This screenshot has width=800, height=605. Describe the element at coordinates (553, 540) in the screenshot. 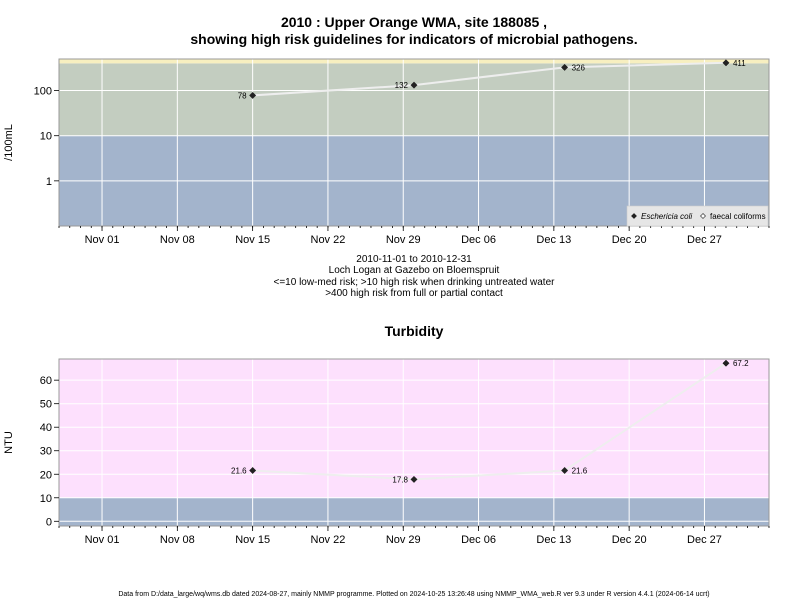

I see `chart2-x-tick-label-6: Dec 13` at that location.